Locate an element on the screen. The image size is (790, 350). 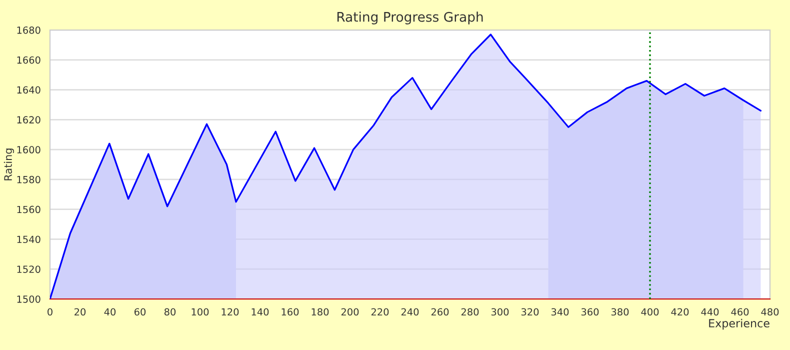
x-tick-label: 420 is located at coordinates (680, 312).